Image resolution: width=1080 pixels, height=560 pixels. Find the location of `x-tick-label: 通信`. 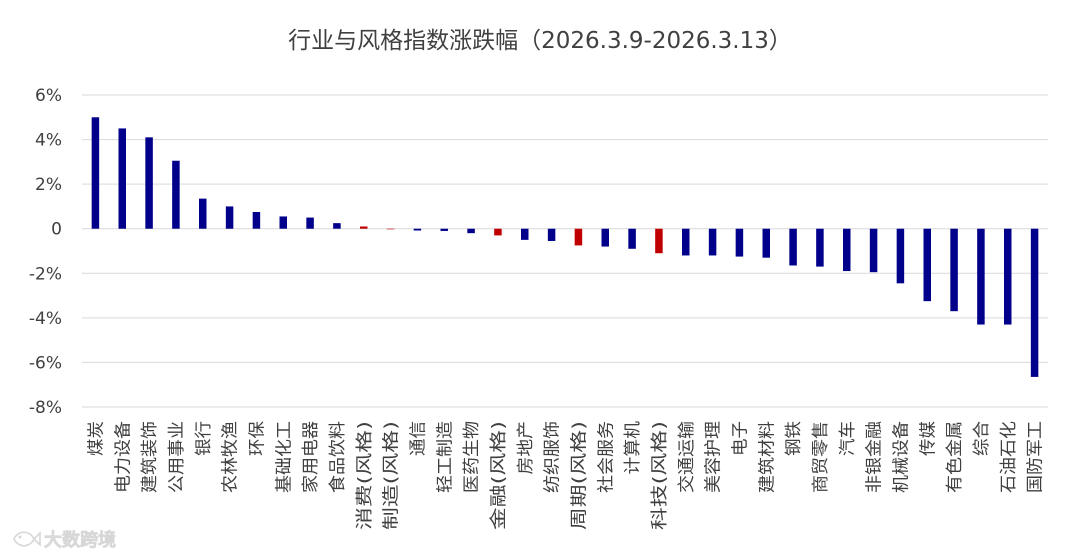

x-tick-label: 通信 is located at coordinates (418, 438).